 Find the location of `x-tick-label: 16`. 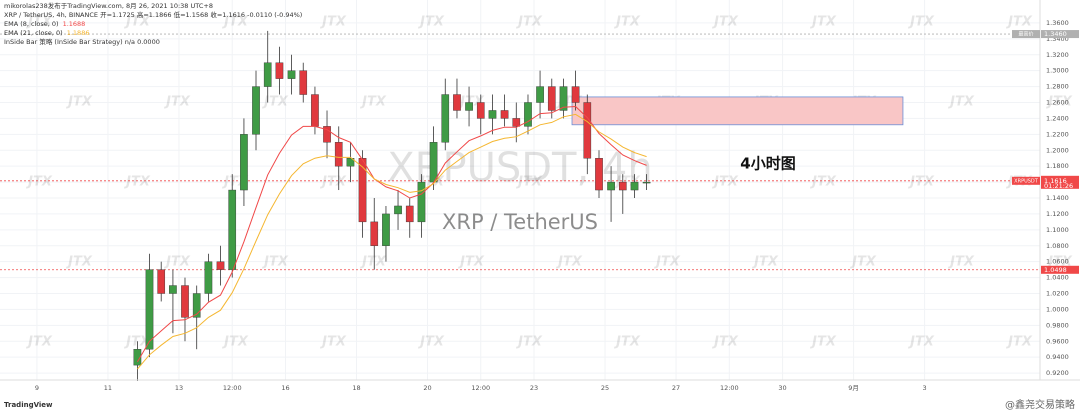

x-tick-label: 16 is located at coordinates (285, 388).